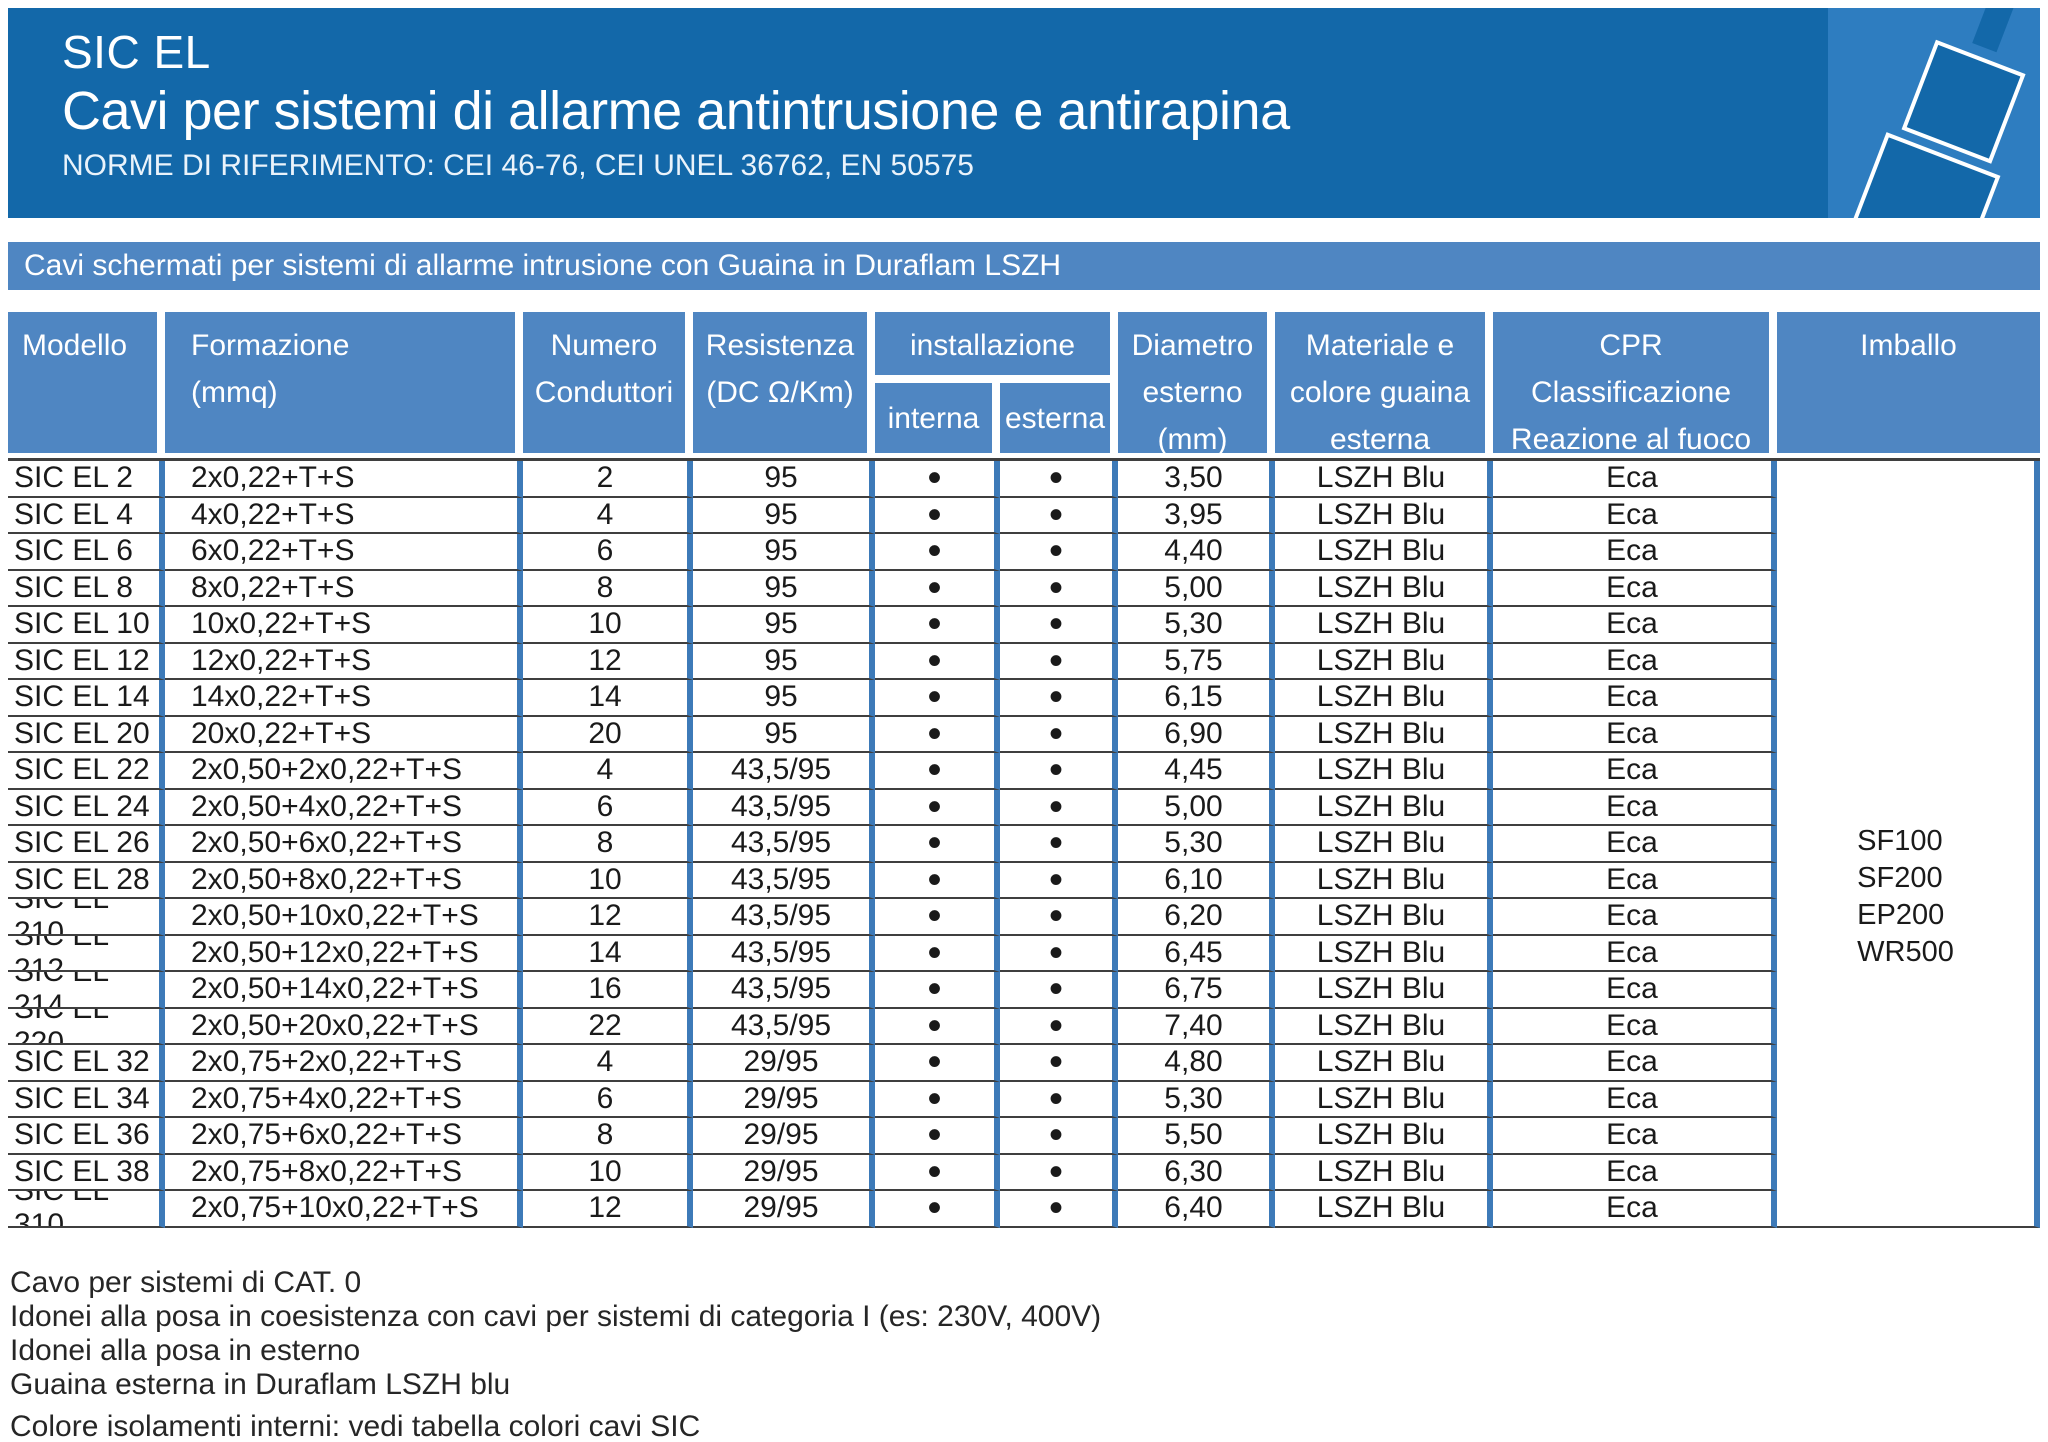  What do you see at coordinates (992, 343) in the screenshot?
I see `col-header-installazione: installazione` at bounding box center [992, 343].